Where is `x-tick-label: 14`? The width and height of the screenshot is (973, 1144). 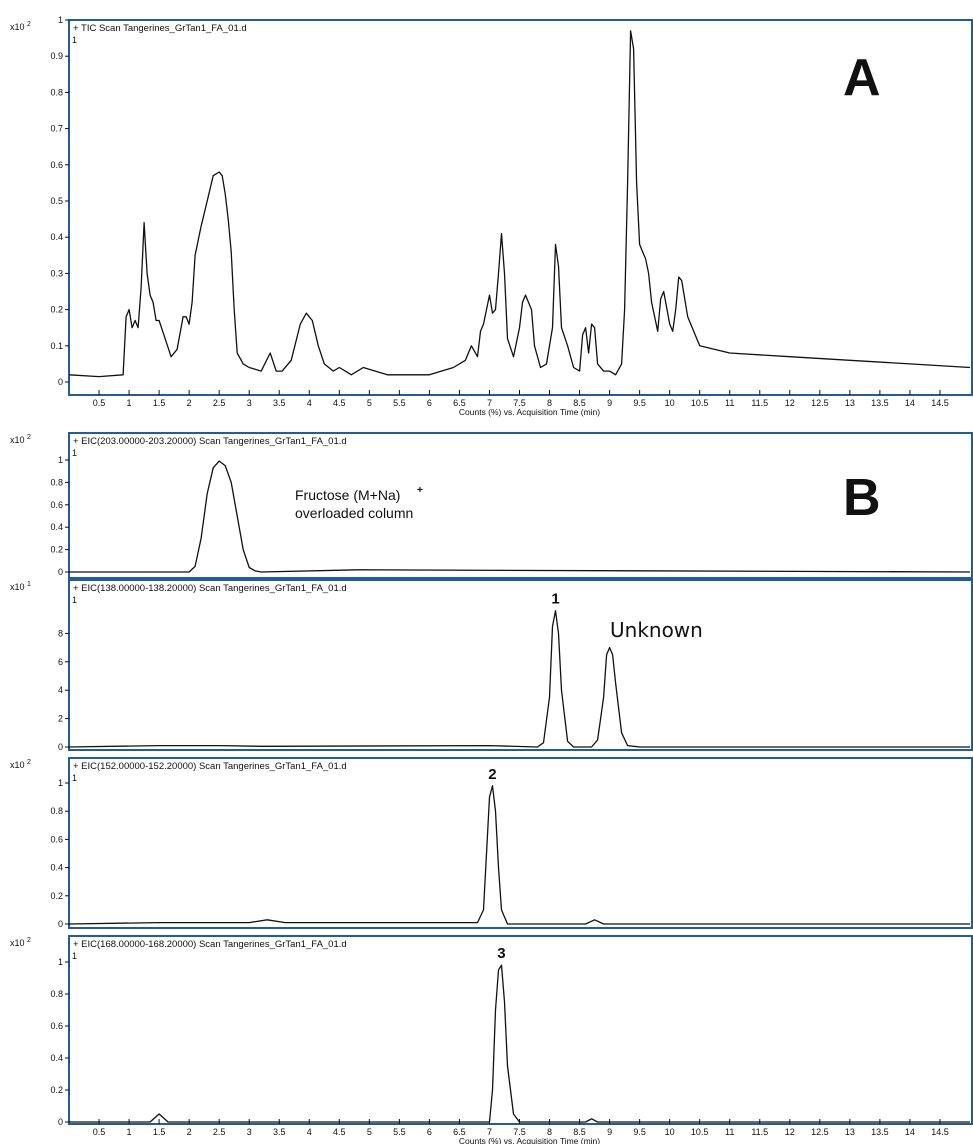
x-tick-label: 14 is located at coordinates (910, 1132).